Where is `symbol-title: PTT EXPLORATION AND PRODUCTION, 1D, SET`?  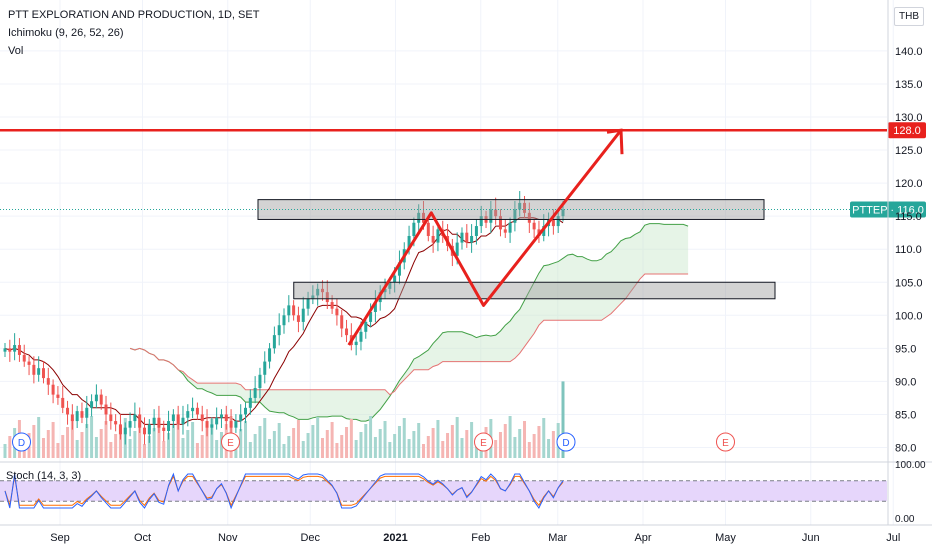 symbol-title: PTT EXPLORATION AND PRODUCTION, 1D, SET is located at coordinates (134, 15).